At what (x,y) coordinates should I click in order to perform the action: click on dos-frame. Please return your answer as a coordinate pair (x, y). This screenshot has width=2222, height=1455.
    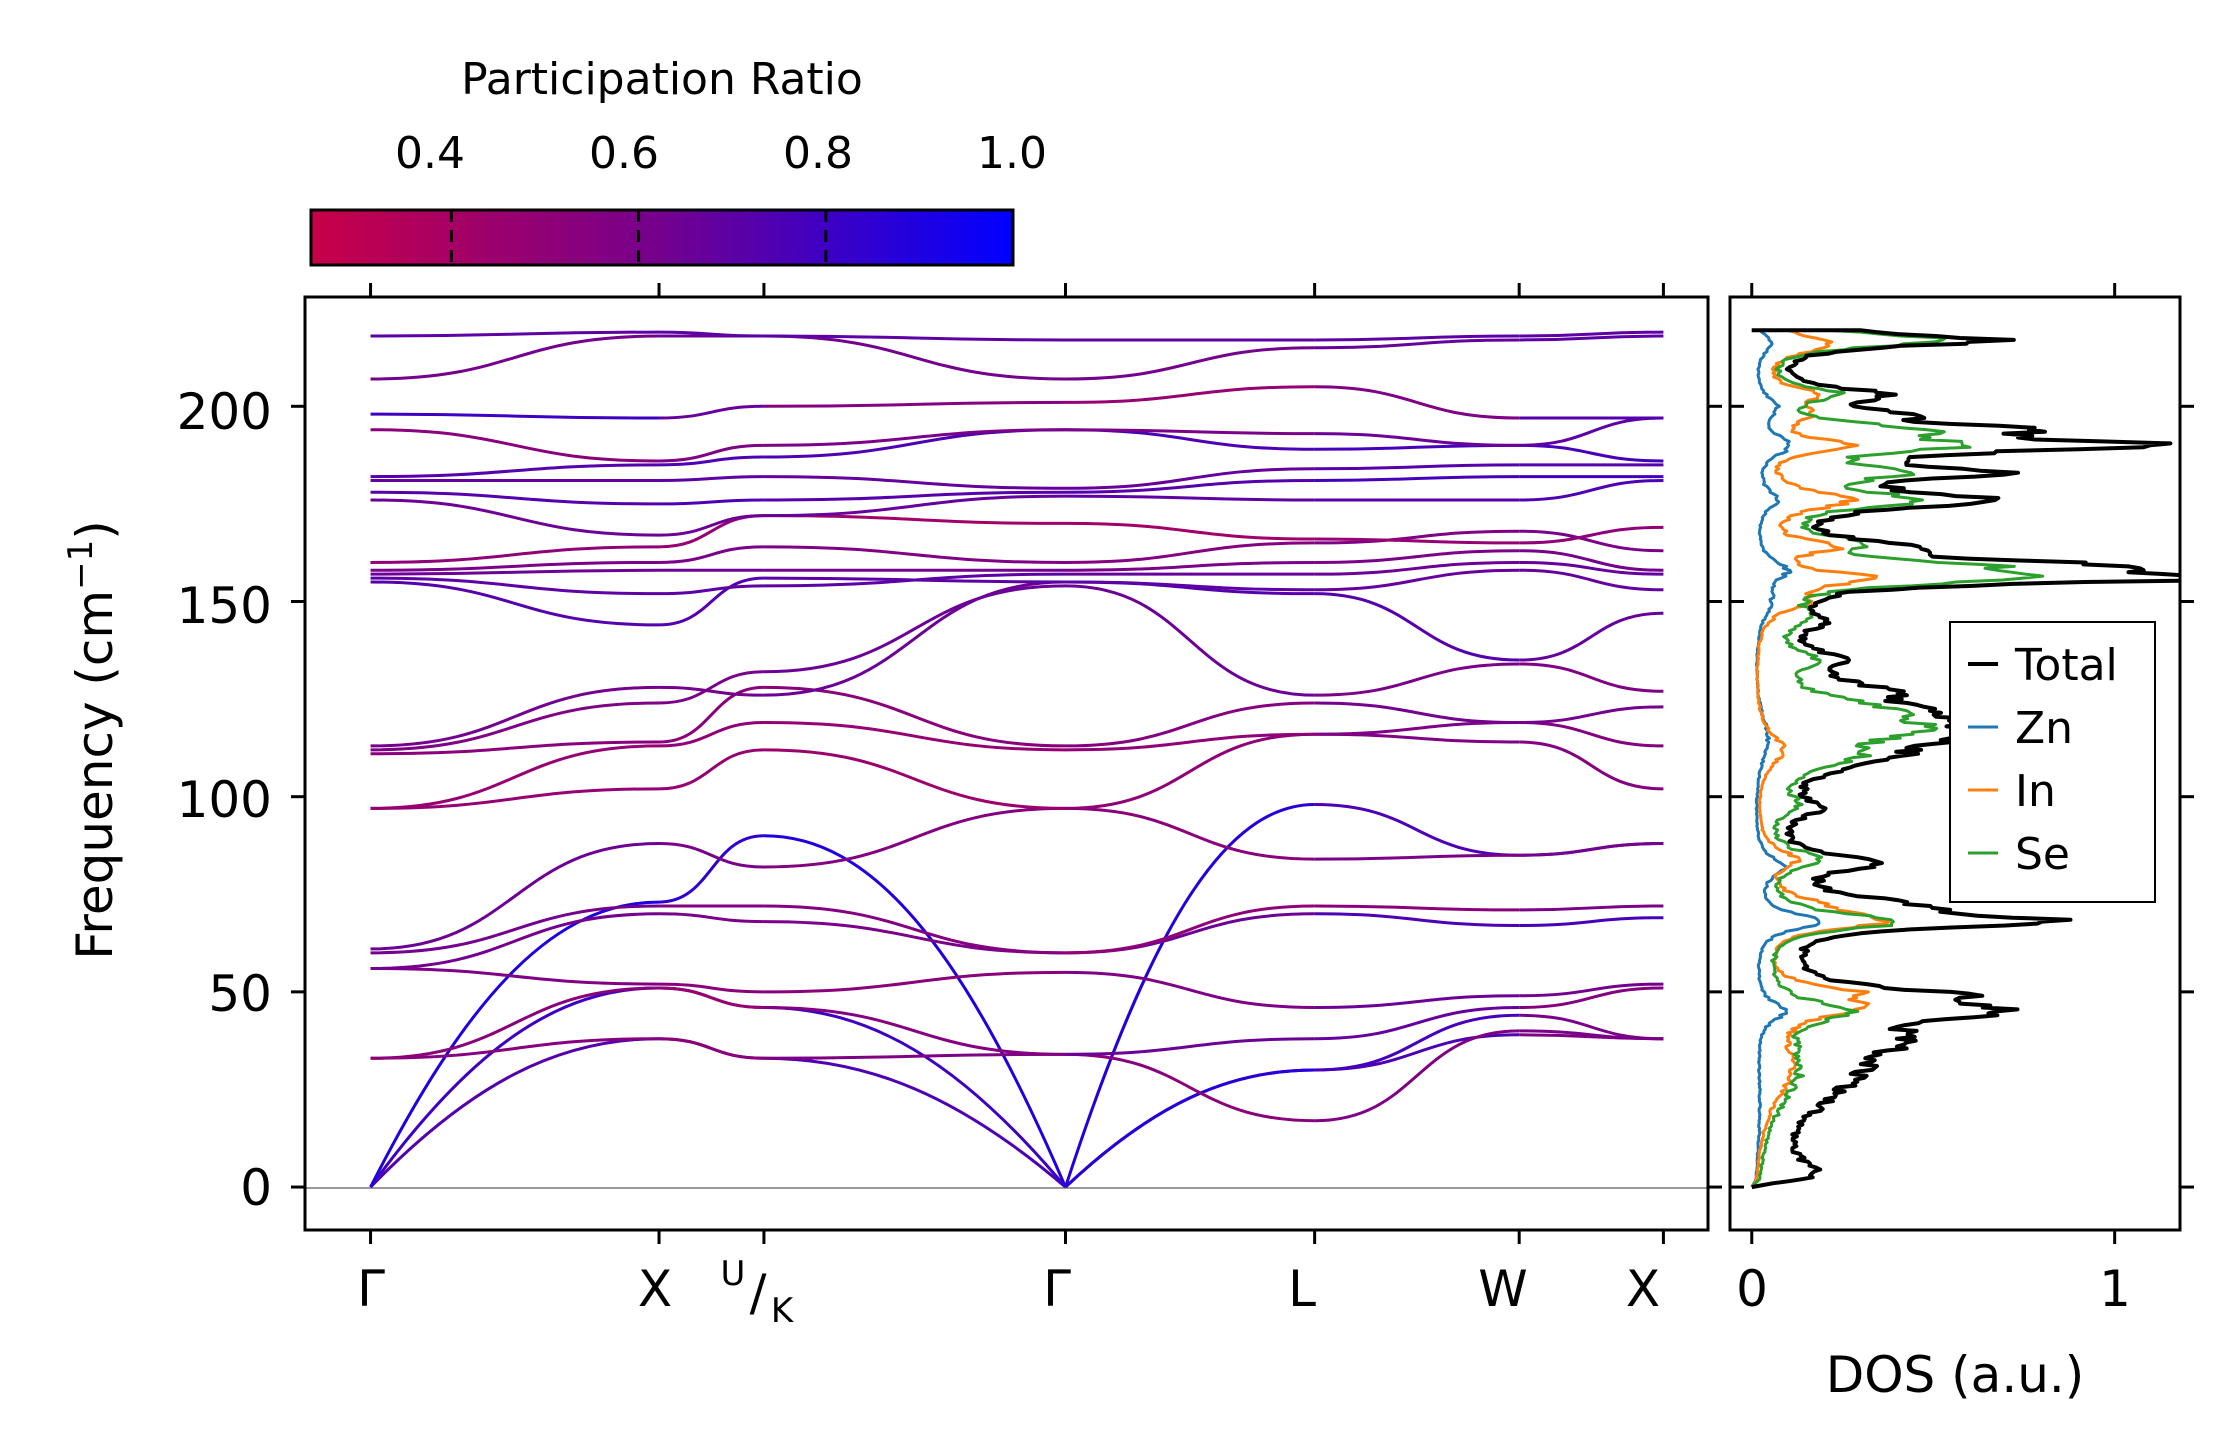
    Looking at the image, I should click on (1955, 763).